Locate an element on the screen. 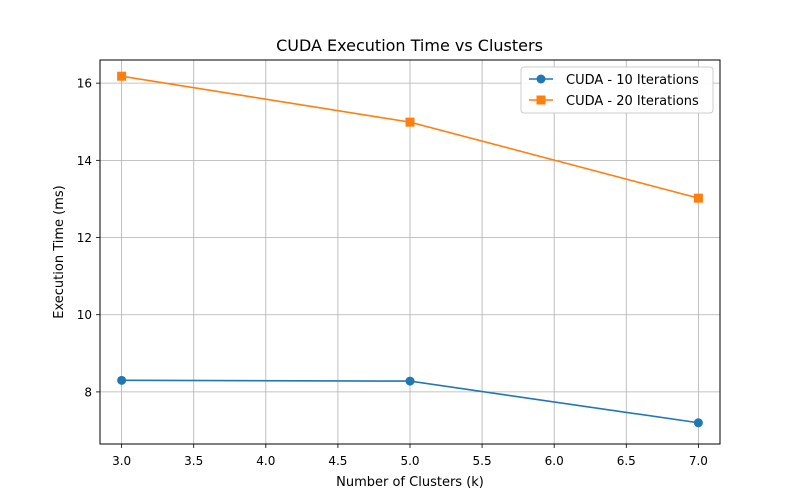  legend: CUDA - 10 Iterations CUDA - 20 Iterations is located at coordinates (617, 90).